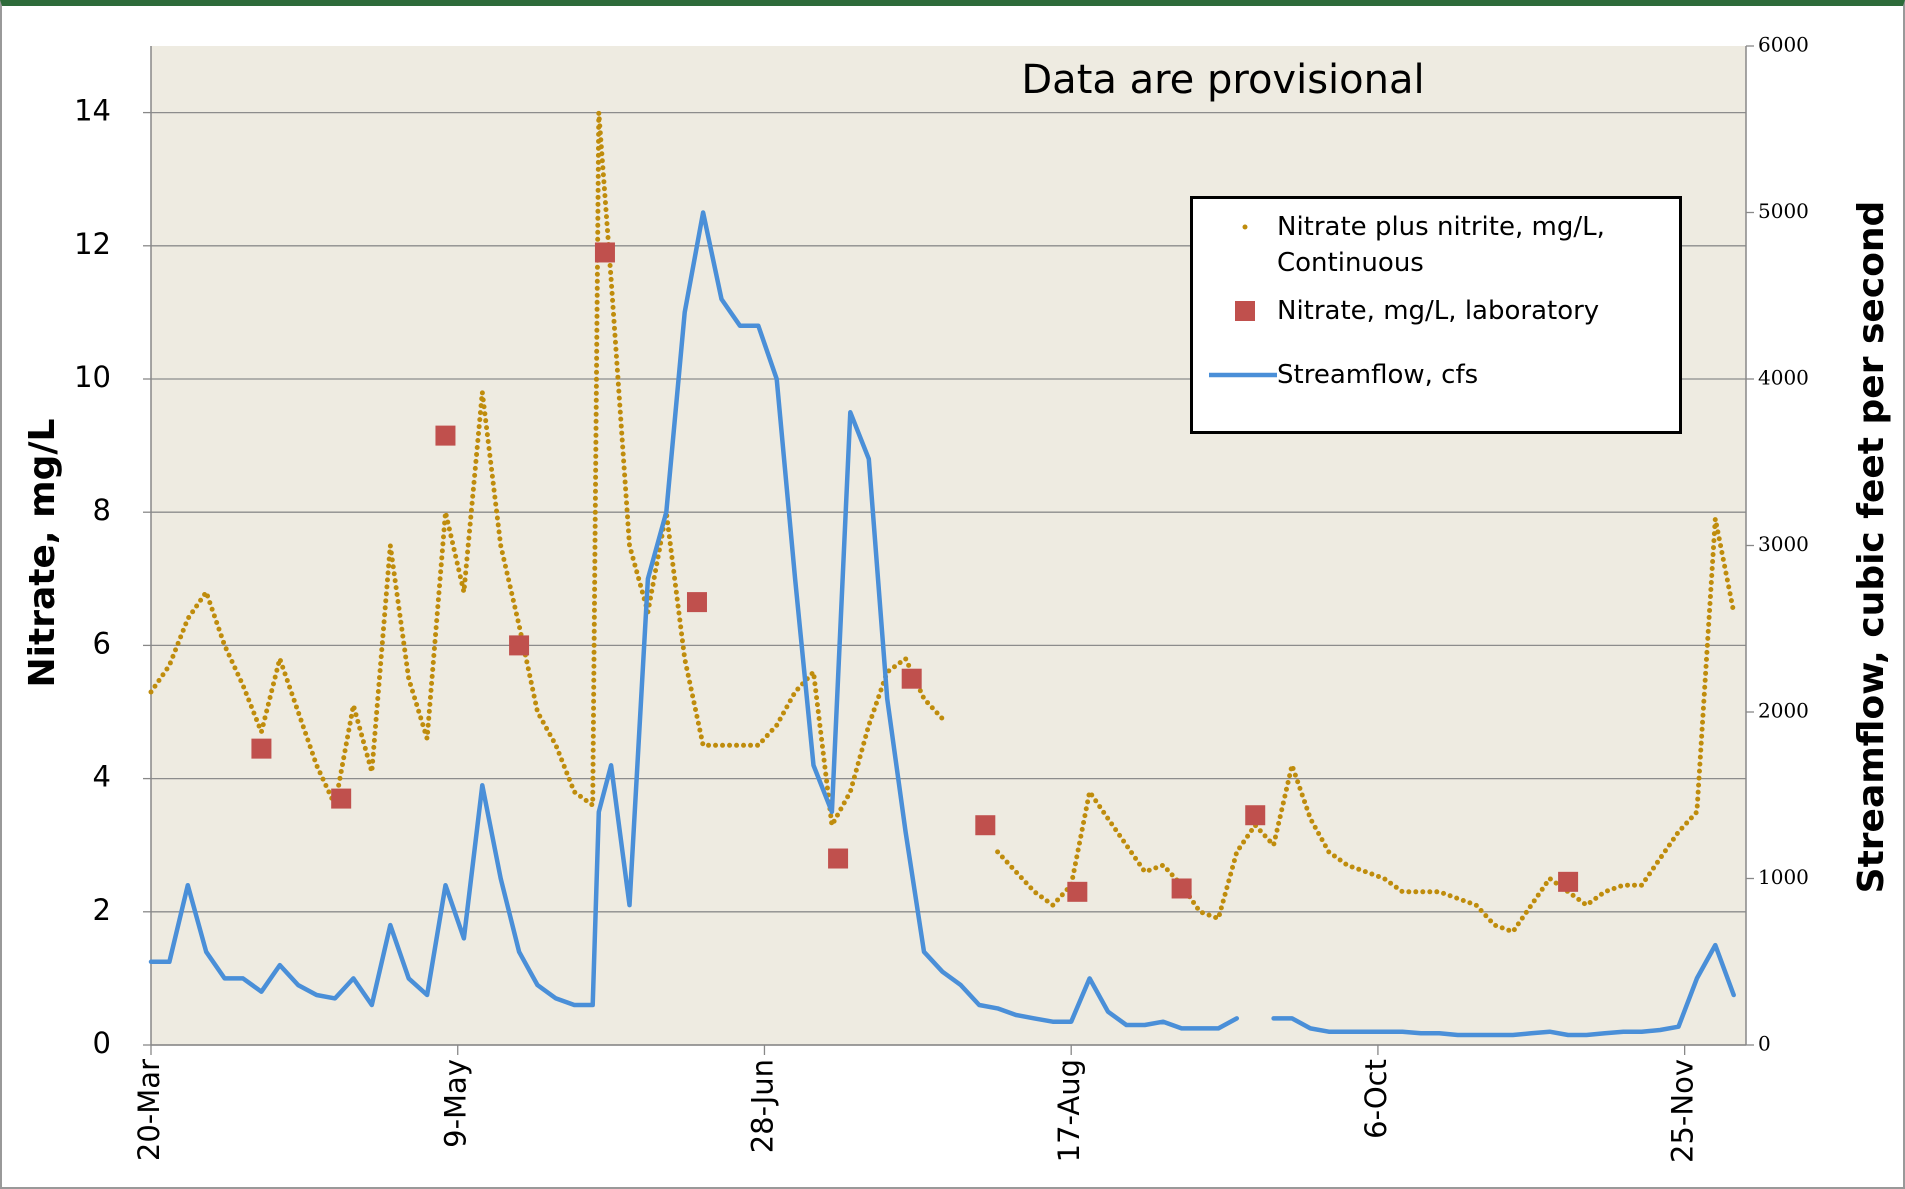  Describe the element at coordinates (102, 777) in the screenshot. I see `y-tick-label: 4` at that location.